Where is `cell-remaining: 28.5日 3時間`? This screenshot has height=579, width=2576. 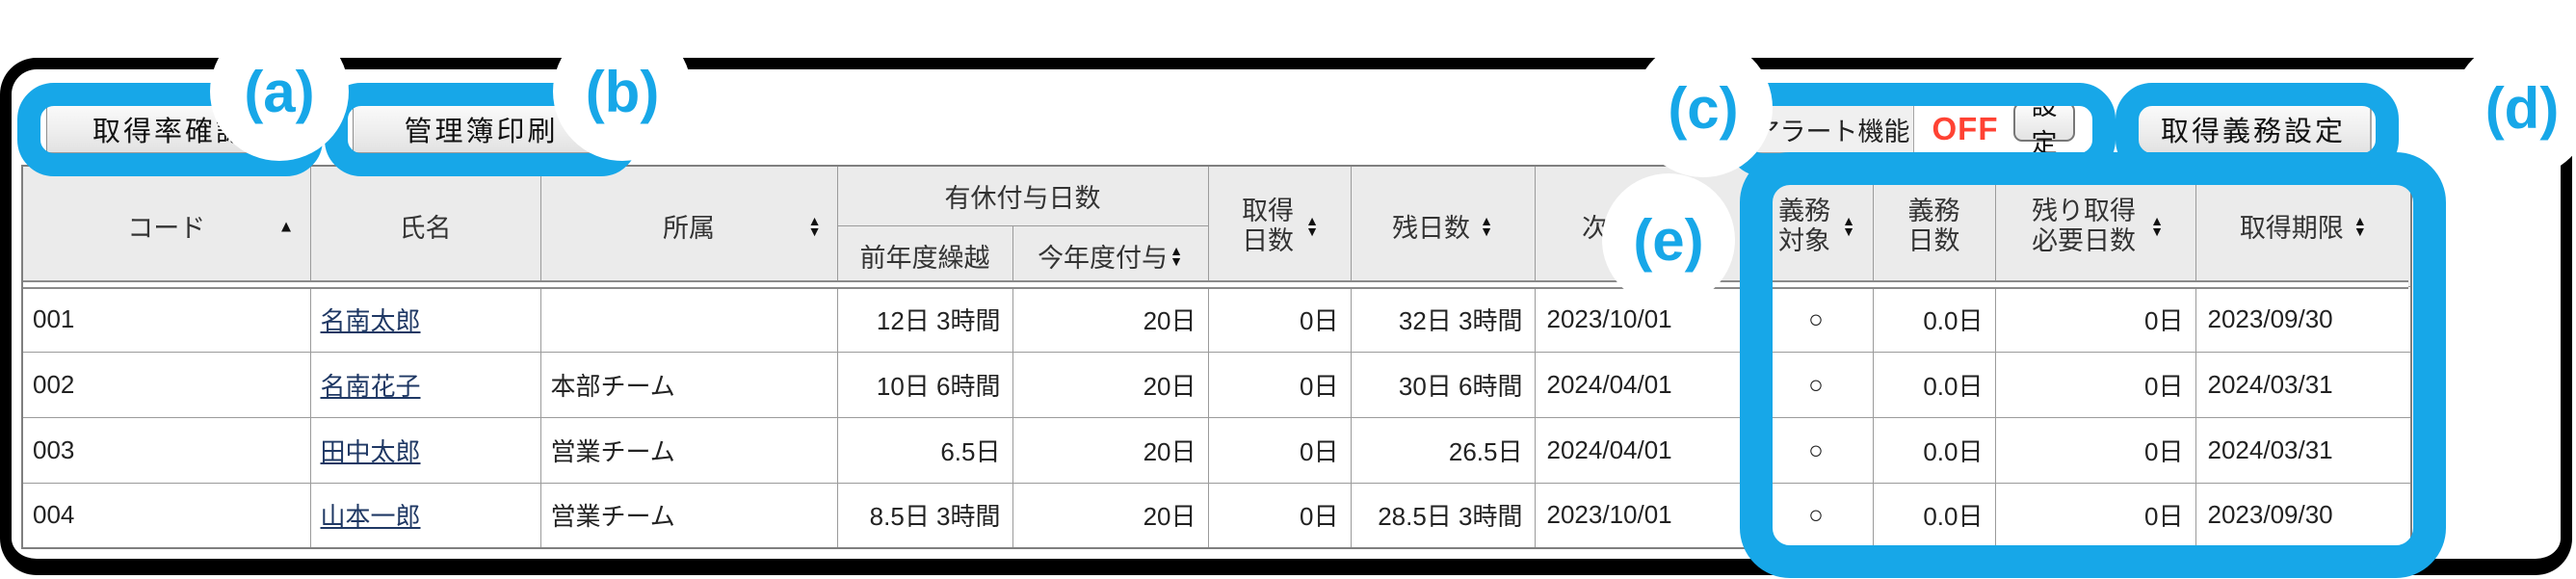
cell-remaining: 28.5日 3時間 is located at coordinates (1443, 515).